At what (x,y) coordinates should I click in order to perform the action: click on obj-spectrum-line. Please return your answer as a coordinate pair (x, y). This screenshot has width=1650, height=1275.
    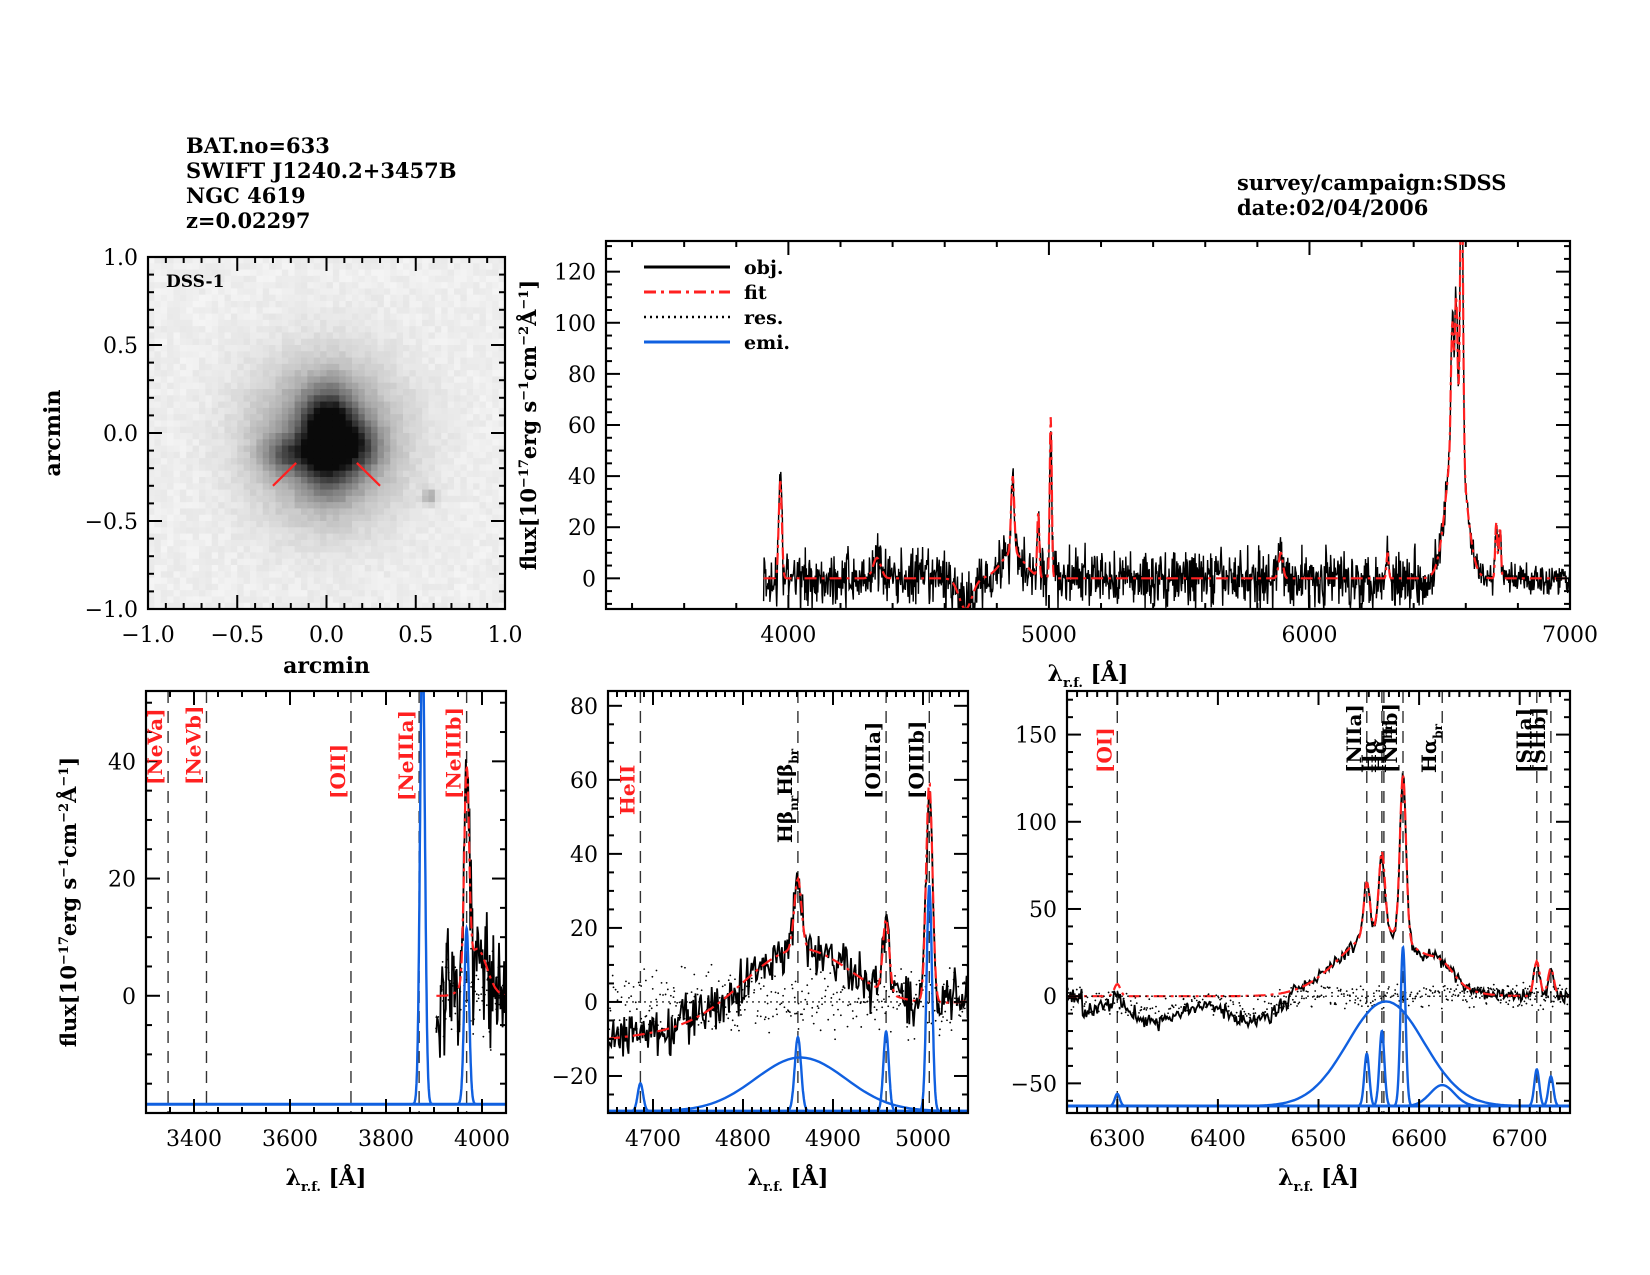
    Looking at the image, I should click on (470, 908).